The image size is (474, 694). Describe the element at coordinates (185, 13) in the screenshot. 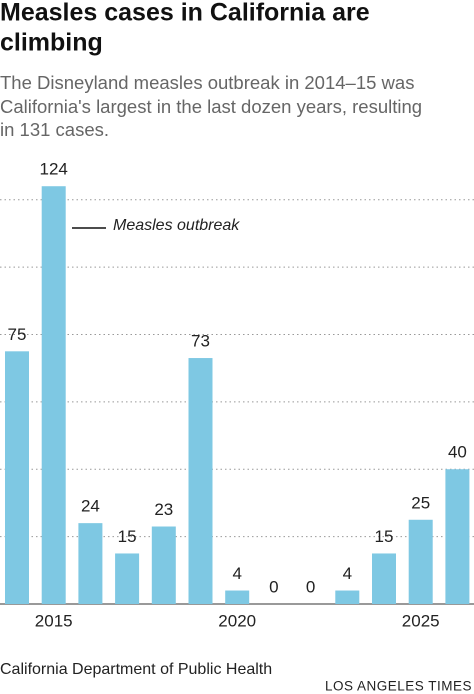

I see `chart-title: Measles cases in California are` at that location.